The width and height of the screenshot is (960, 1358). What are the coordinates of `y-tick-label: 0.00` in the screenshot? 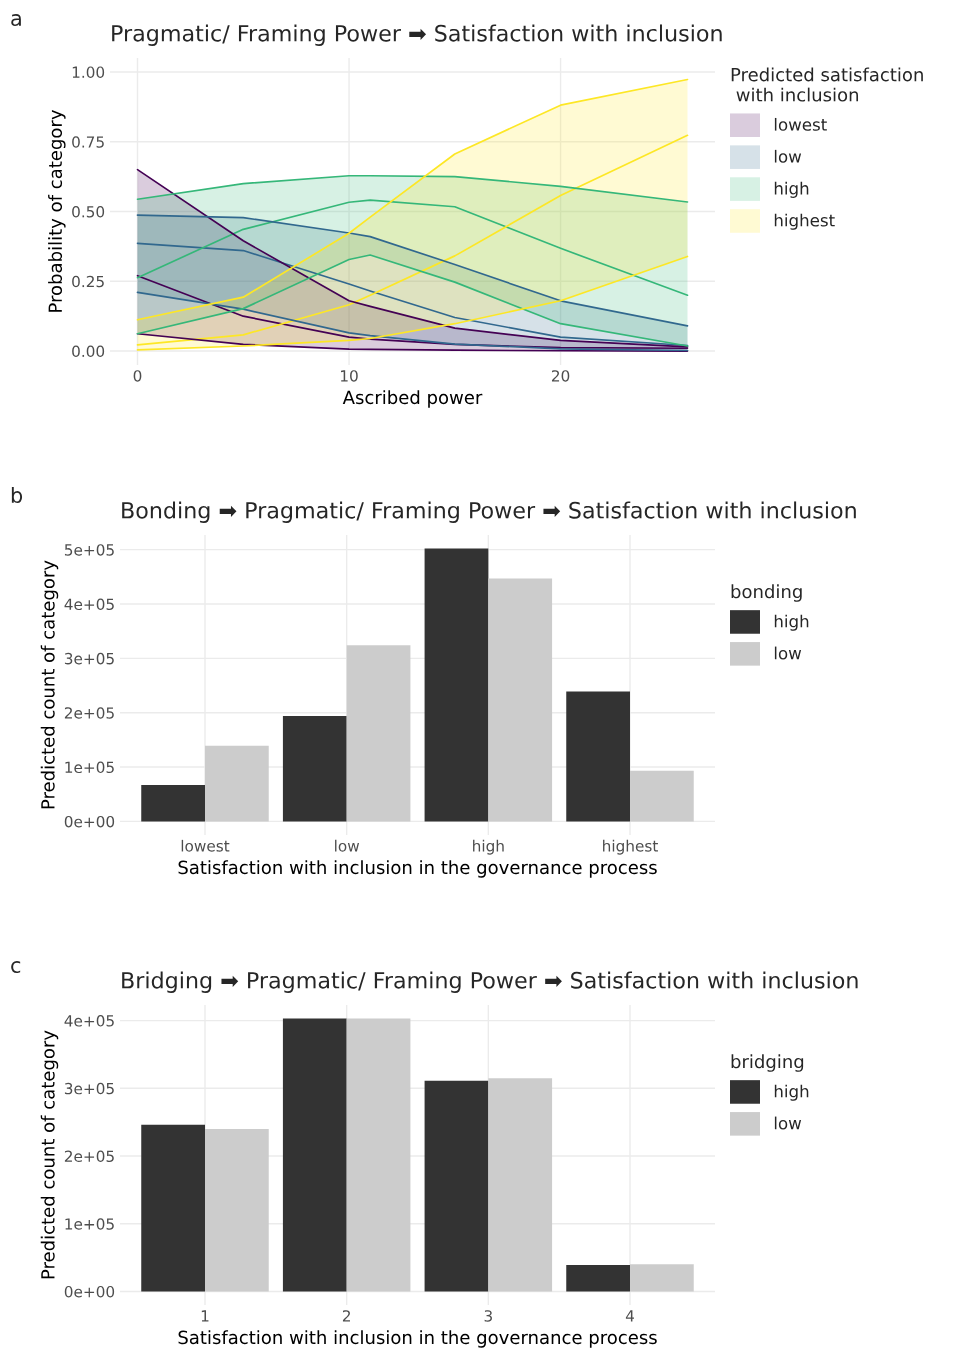 It's located at (88, 351).